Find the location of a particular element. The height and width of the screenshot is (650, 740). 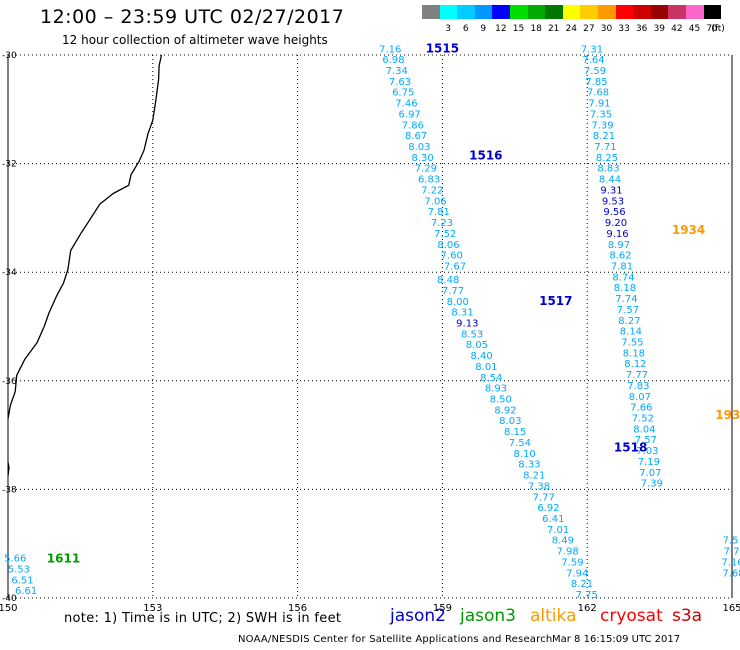

swh-value-label: 8.54 is located at coordinates (491, 378).